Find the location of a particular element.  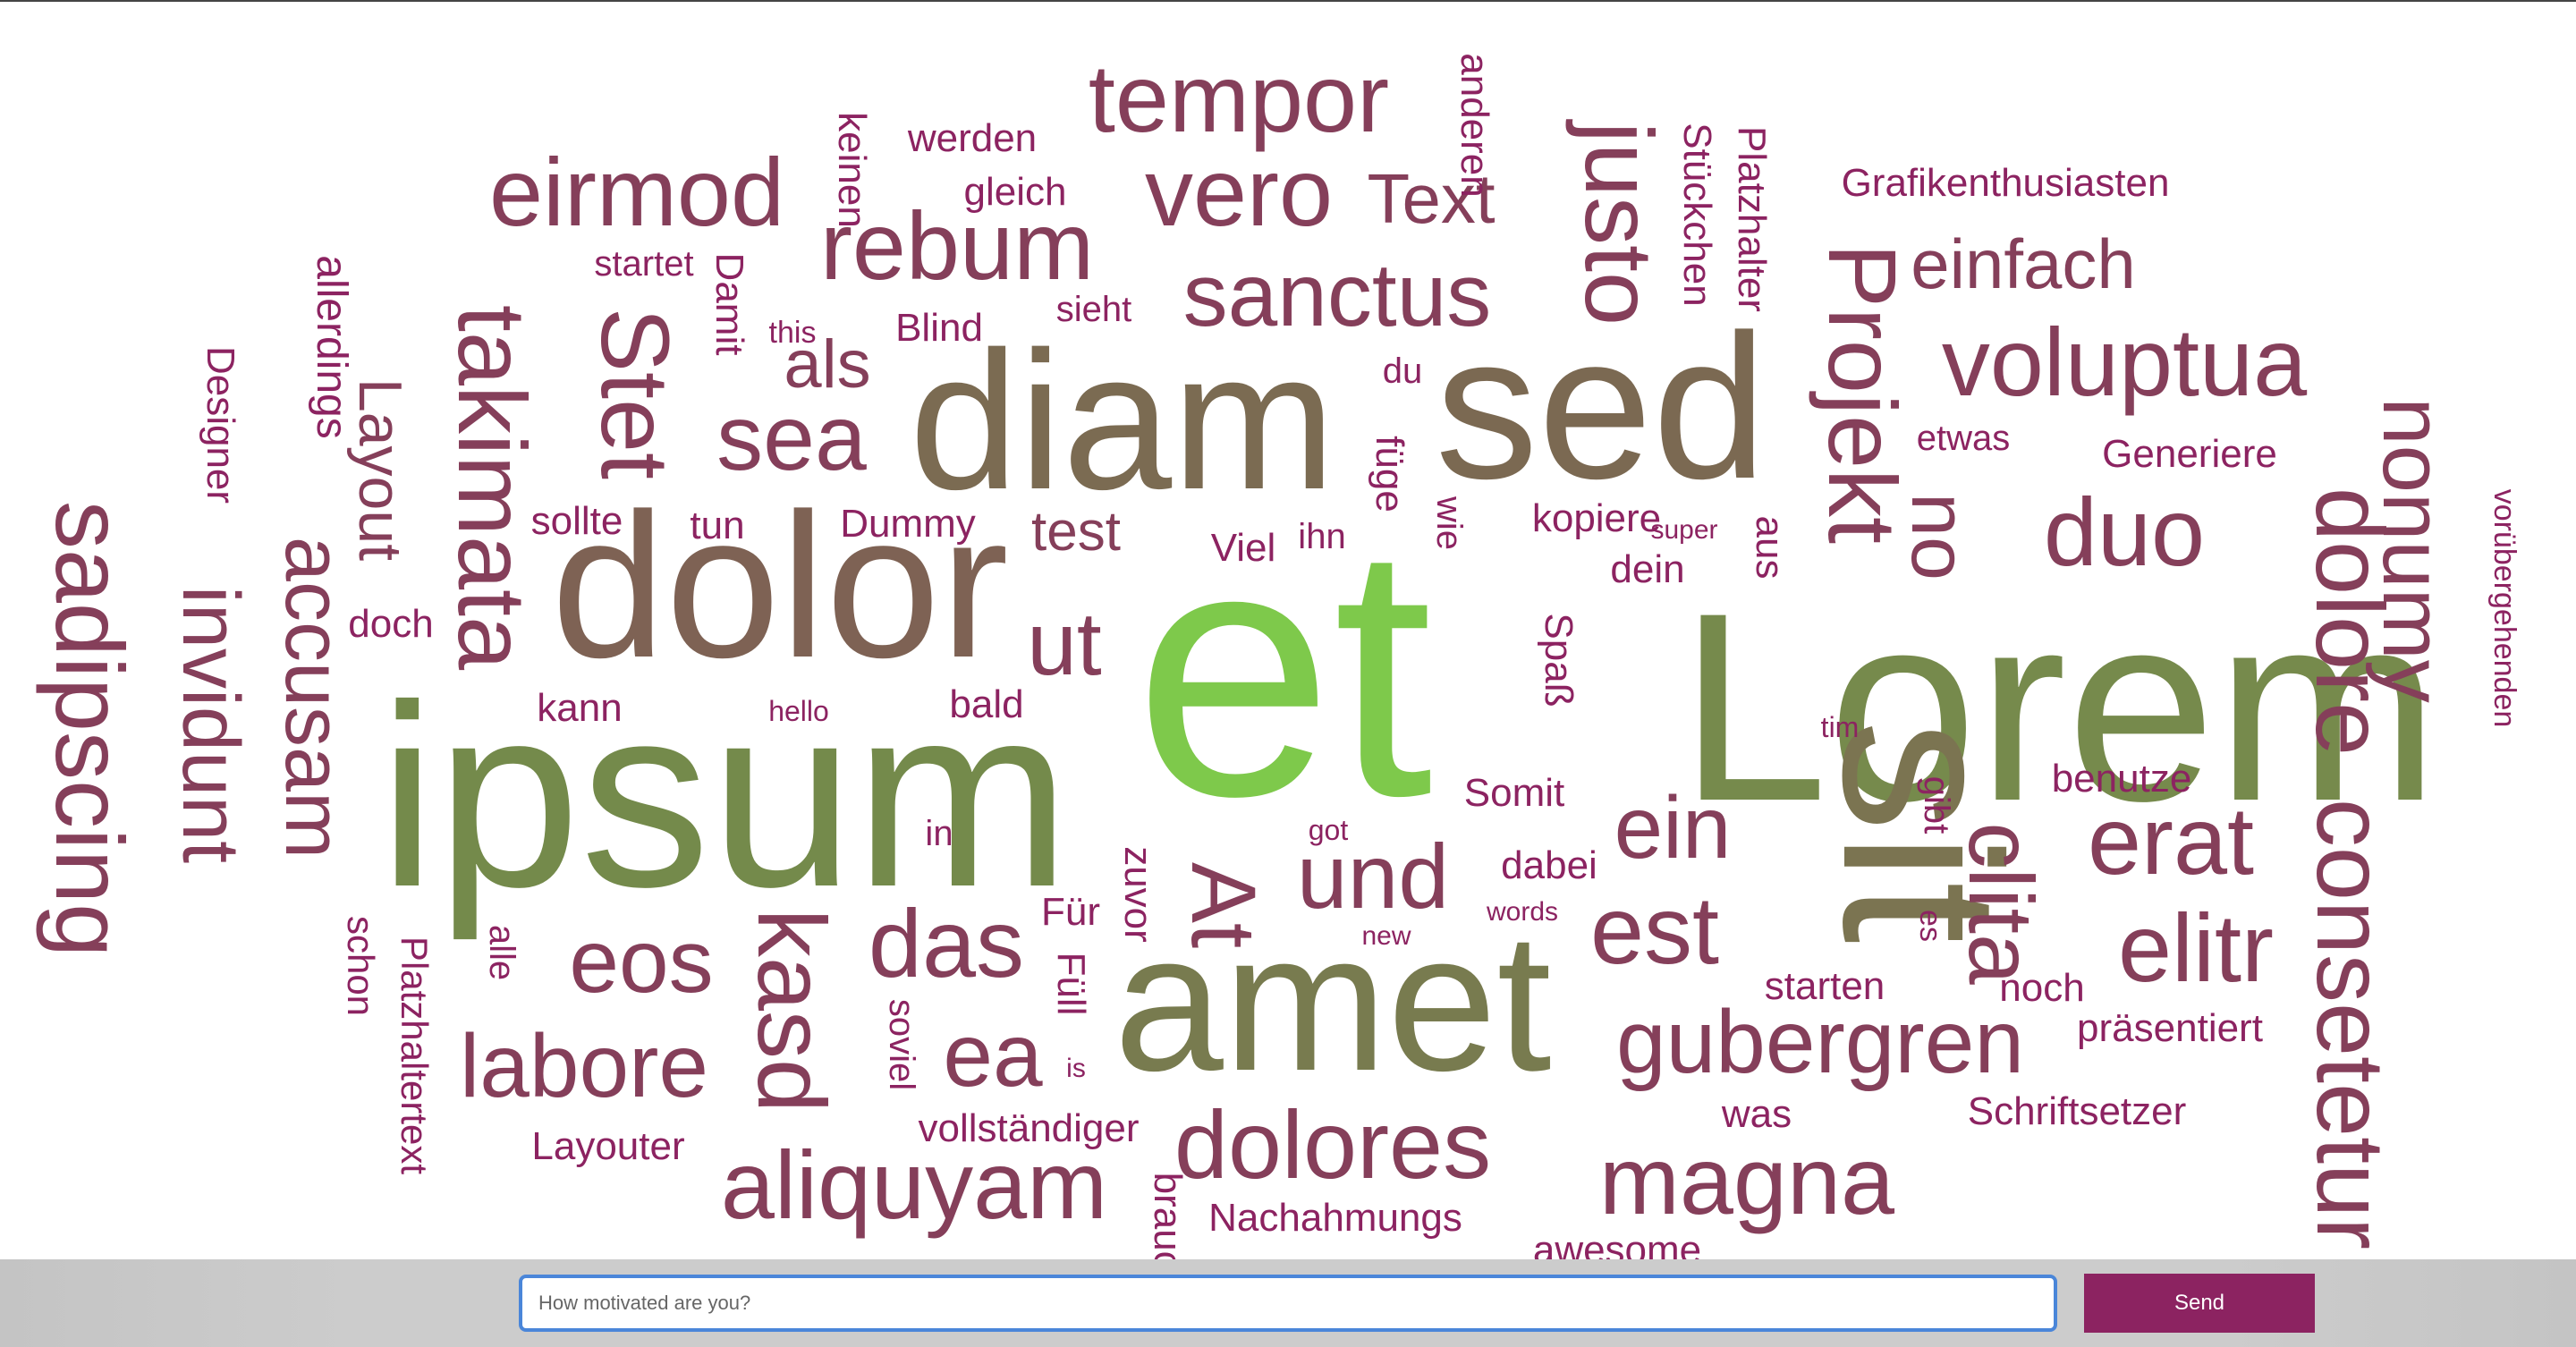

cloud-word: tim is located at coordinates (1840, 727).